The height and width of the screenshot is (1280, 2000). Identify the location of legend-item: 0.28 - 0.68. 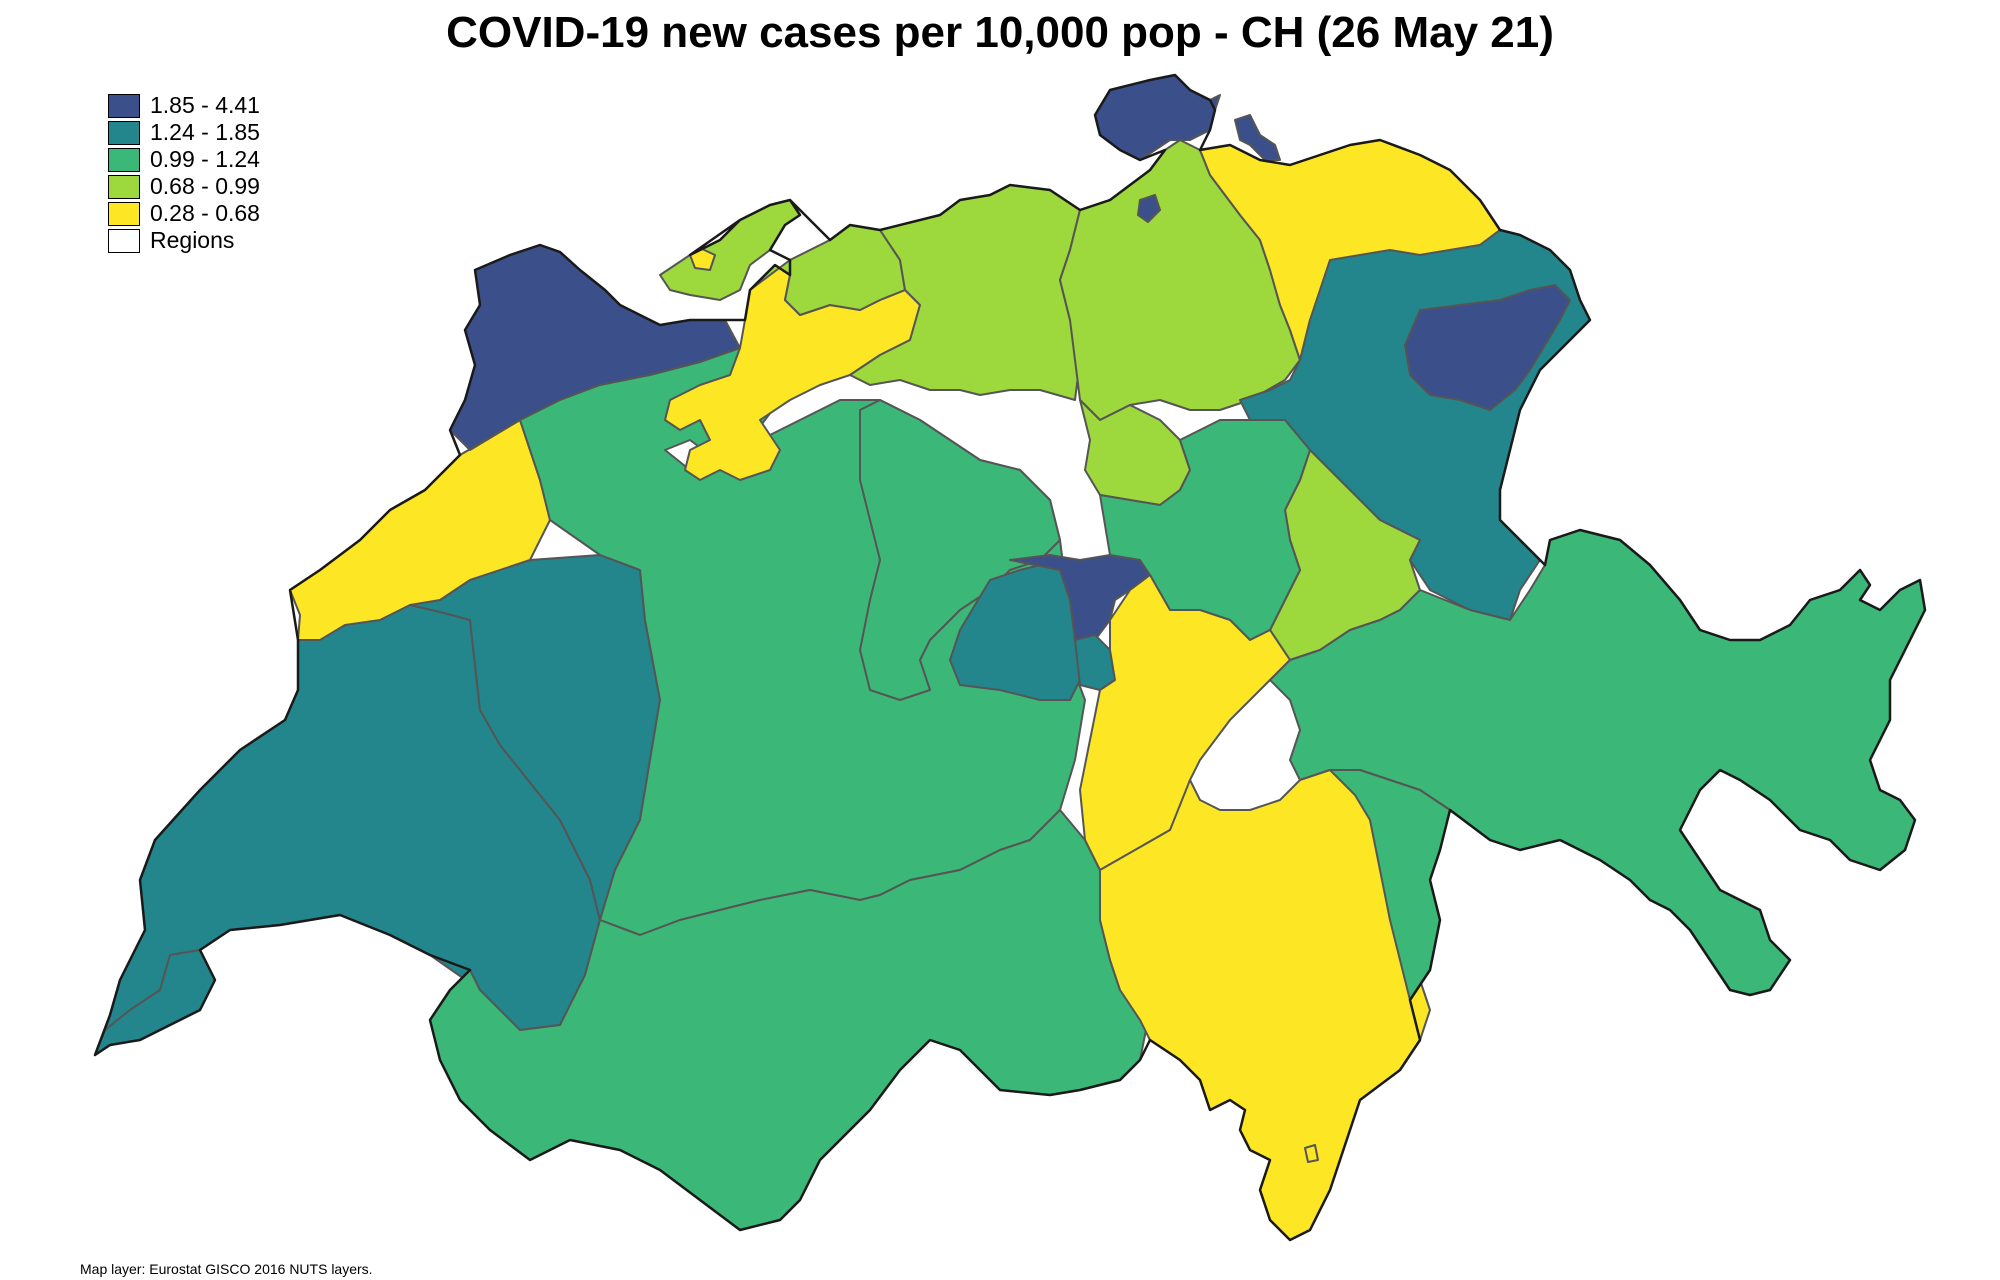
(184, 213).